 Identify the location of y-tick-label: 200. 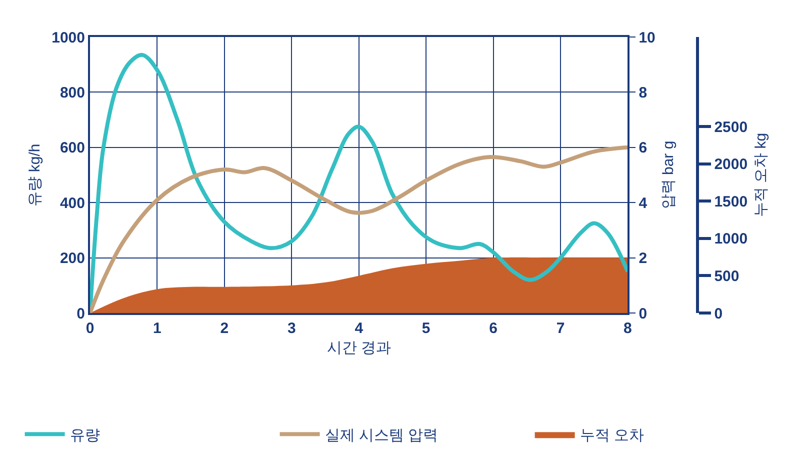
(72, 259).